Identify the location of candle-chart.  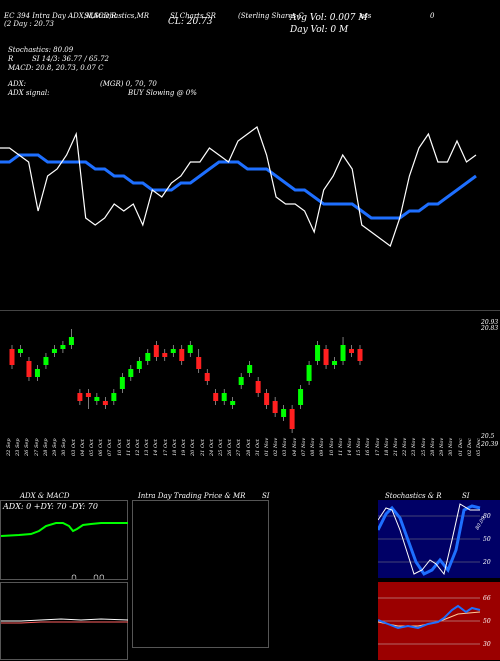
(186, 381).